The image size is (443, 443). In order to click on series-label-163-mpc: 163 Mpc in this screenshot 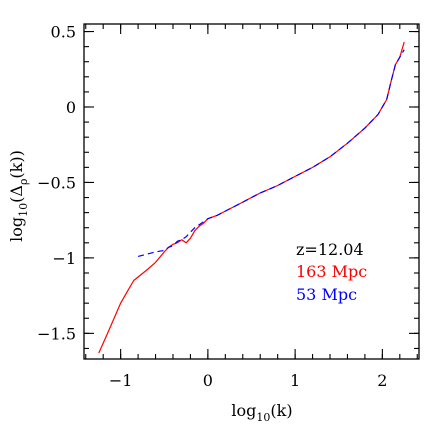, I will do `click(331, 271)`.